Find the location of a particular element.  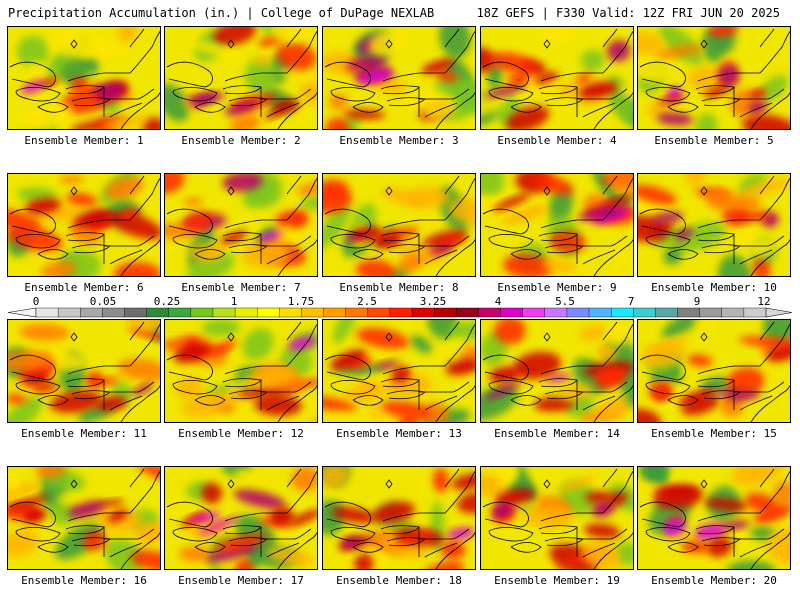

ensemble-member-label: Ensemble Member: 2 is located at coordinates (241, 140).